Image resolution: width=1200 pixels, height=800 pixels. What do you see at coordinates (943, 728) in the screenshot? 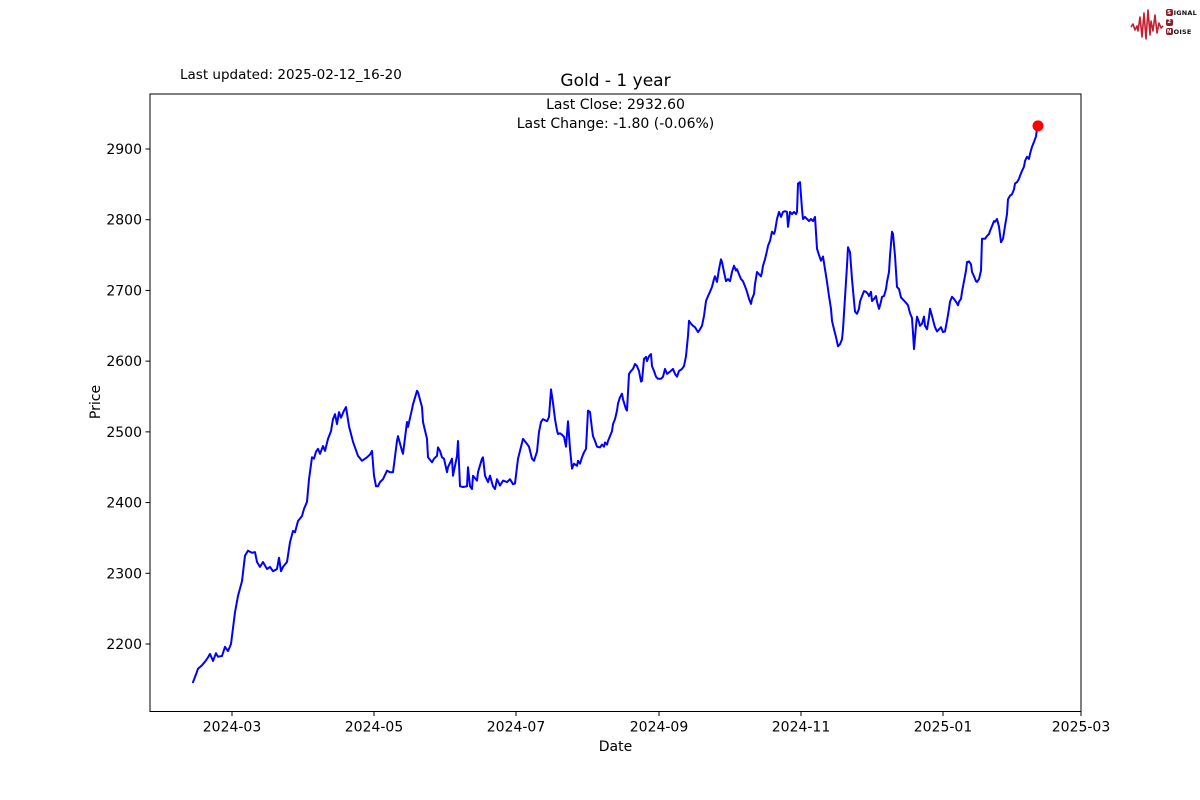
I see `x-tick-label: 2025-01` at bounding box center [943, 728].